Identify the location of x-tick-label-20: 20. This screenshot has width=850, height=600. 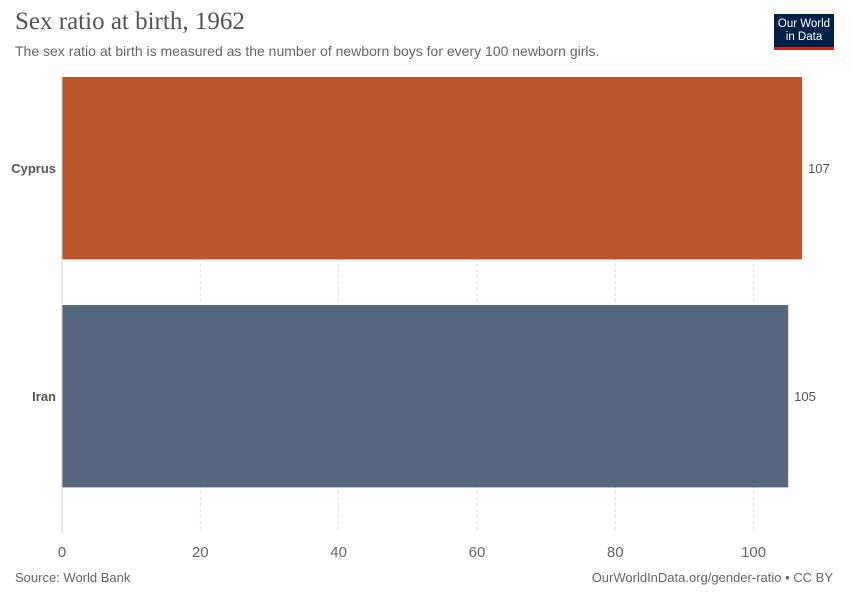
(200, 552).